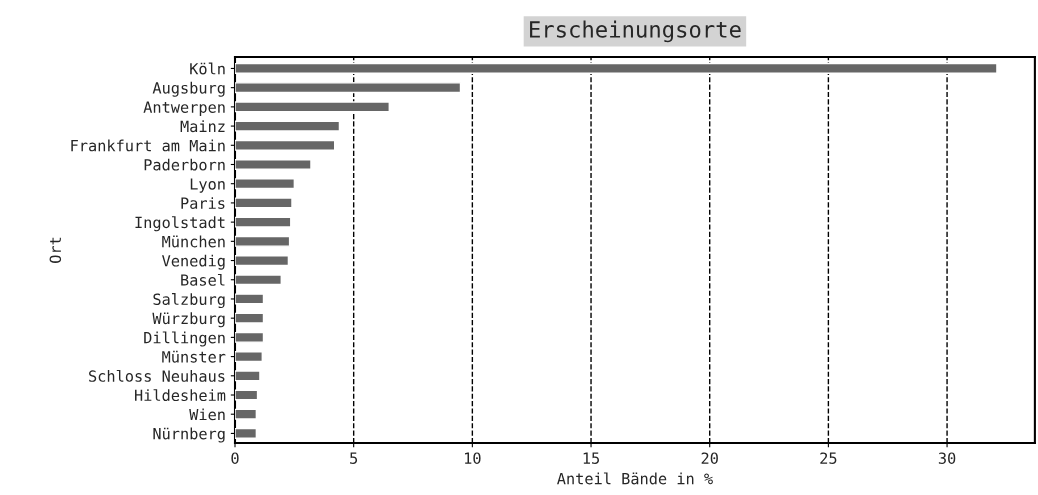 The image size is (1038, 495). Describe the element at coordinates (157, 375) in the screenshot. I see `y-tick-label: Schloss Neuhaus` at that location.